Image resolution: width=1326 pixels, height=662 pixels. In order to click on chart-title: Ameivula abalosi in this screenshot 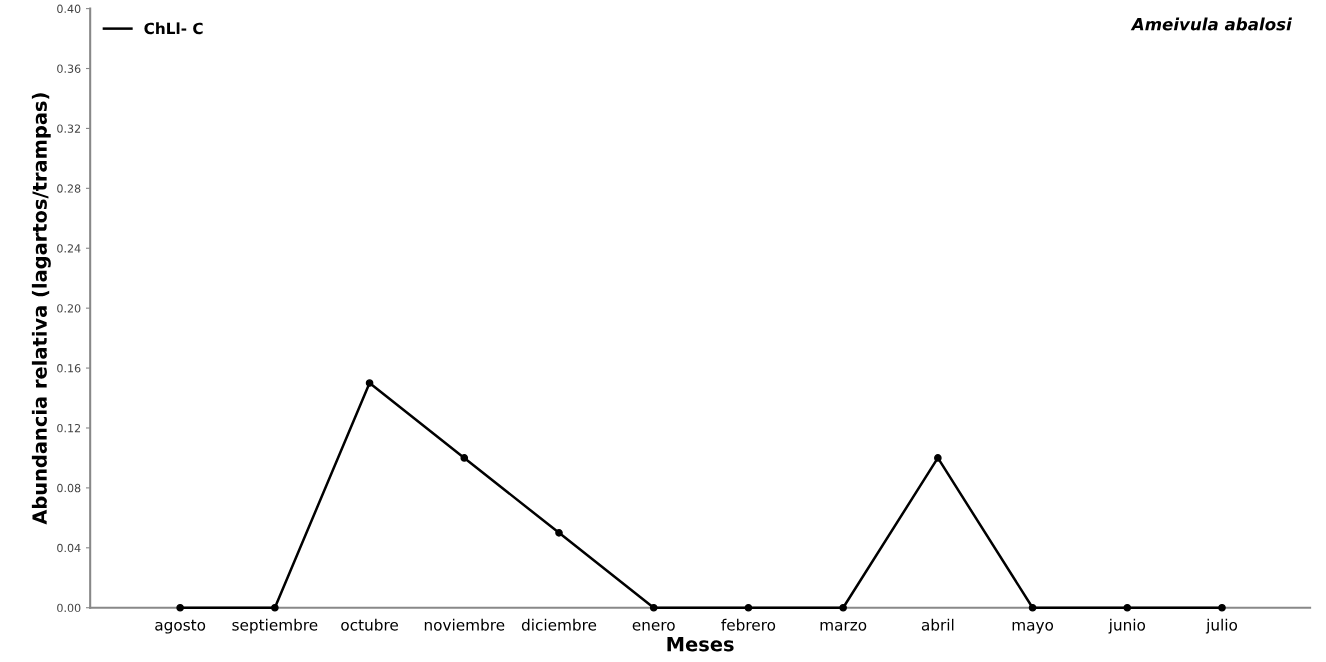, I will do `click(1211, 24)`.